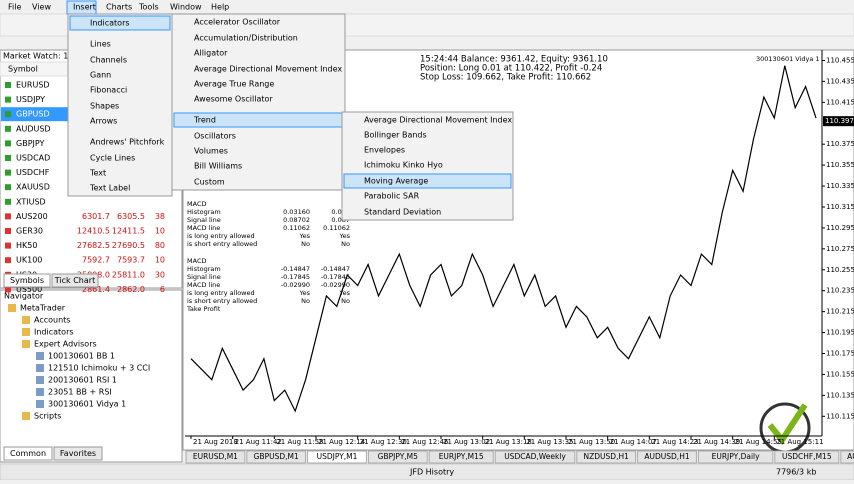 The width and height of the screenshot is (854, 484). I want to click on tree-item: 200130601 RSI 1, so click(82, 380).